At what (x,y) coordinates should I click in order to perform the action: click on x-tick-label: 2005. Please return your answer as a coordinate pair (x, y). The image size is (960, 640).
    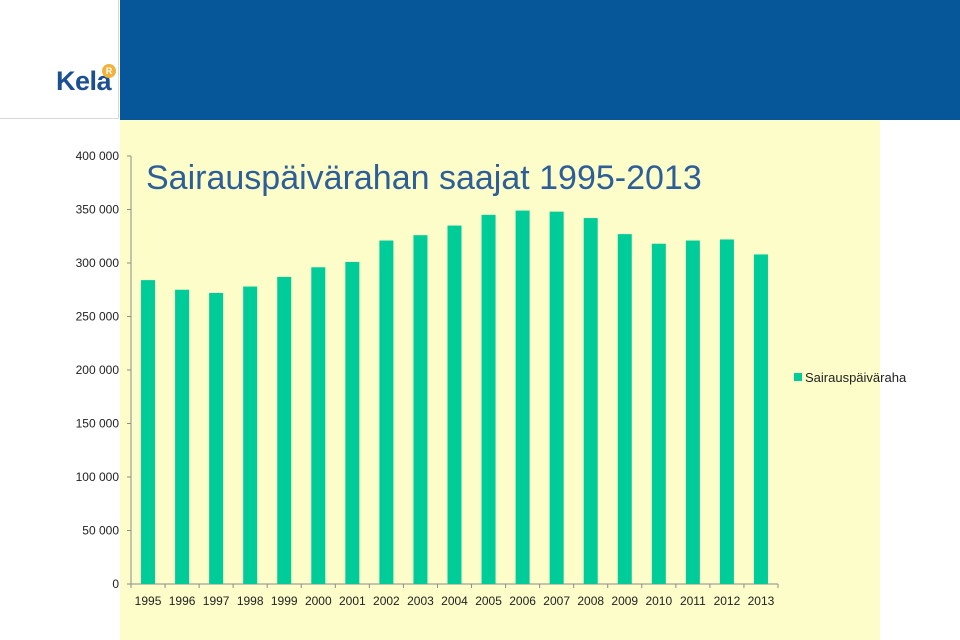
    Looking at the image, I should click on (488, 601).